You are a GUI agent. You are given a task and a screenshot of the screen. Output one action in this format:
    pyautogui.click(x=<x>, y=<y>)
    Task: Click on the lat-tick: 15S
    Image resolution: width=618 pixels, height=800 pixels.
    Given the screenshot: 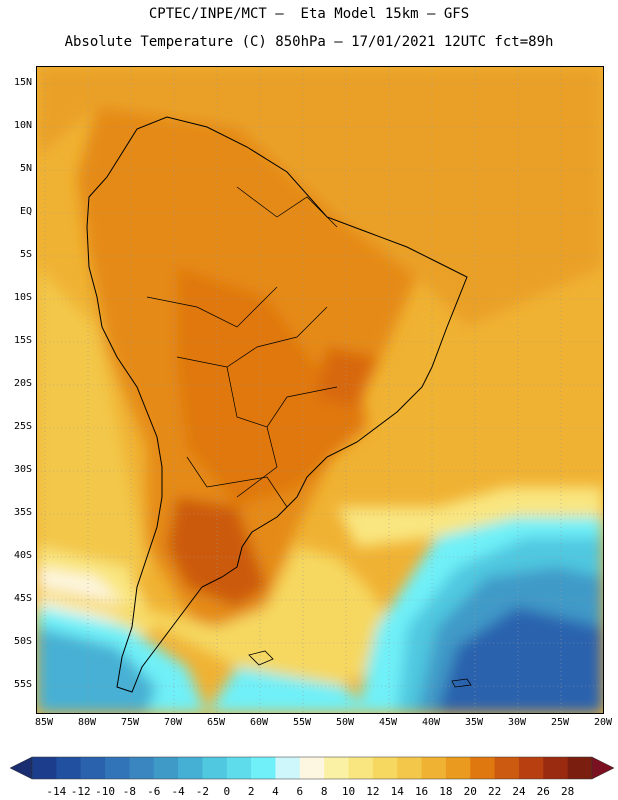 What is the action you would take?
    pyautogui.click(x=22, y=340)
    